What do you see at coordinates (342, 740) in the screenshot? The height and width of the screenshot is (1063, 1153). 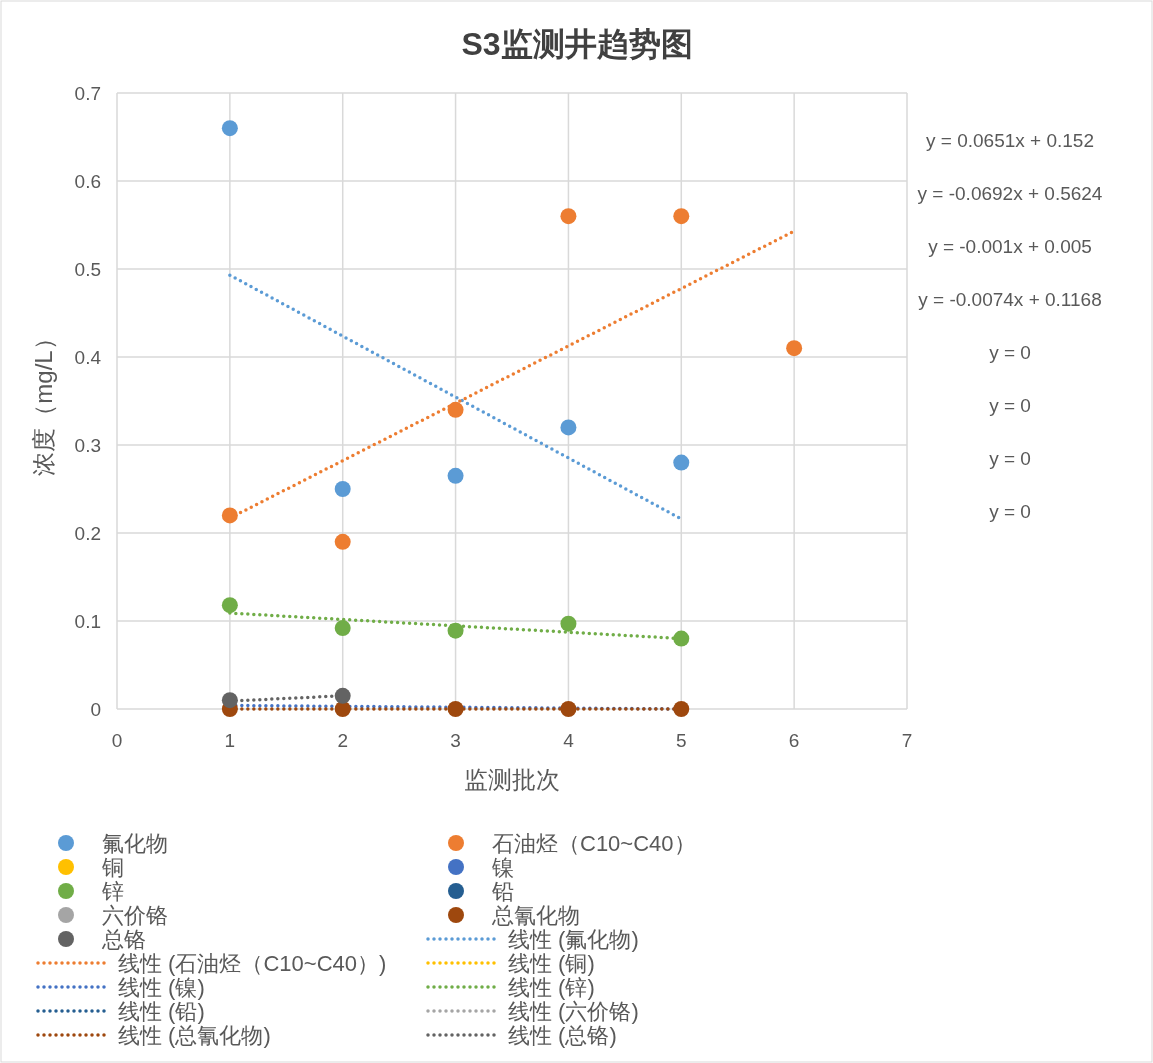 I see `x-tick-label: 2` at bounding box center [342, 740].